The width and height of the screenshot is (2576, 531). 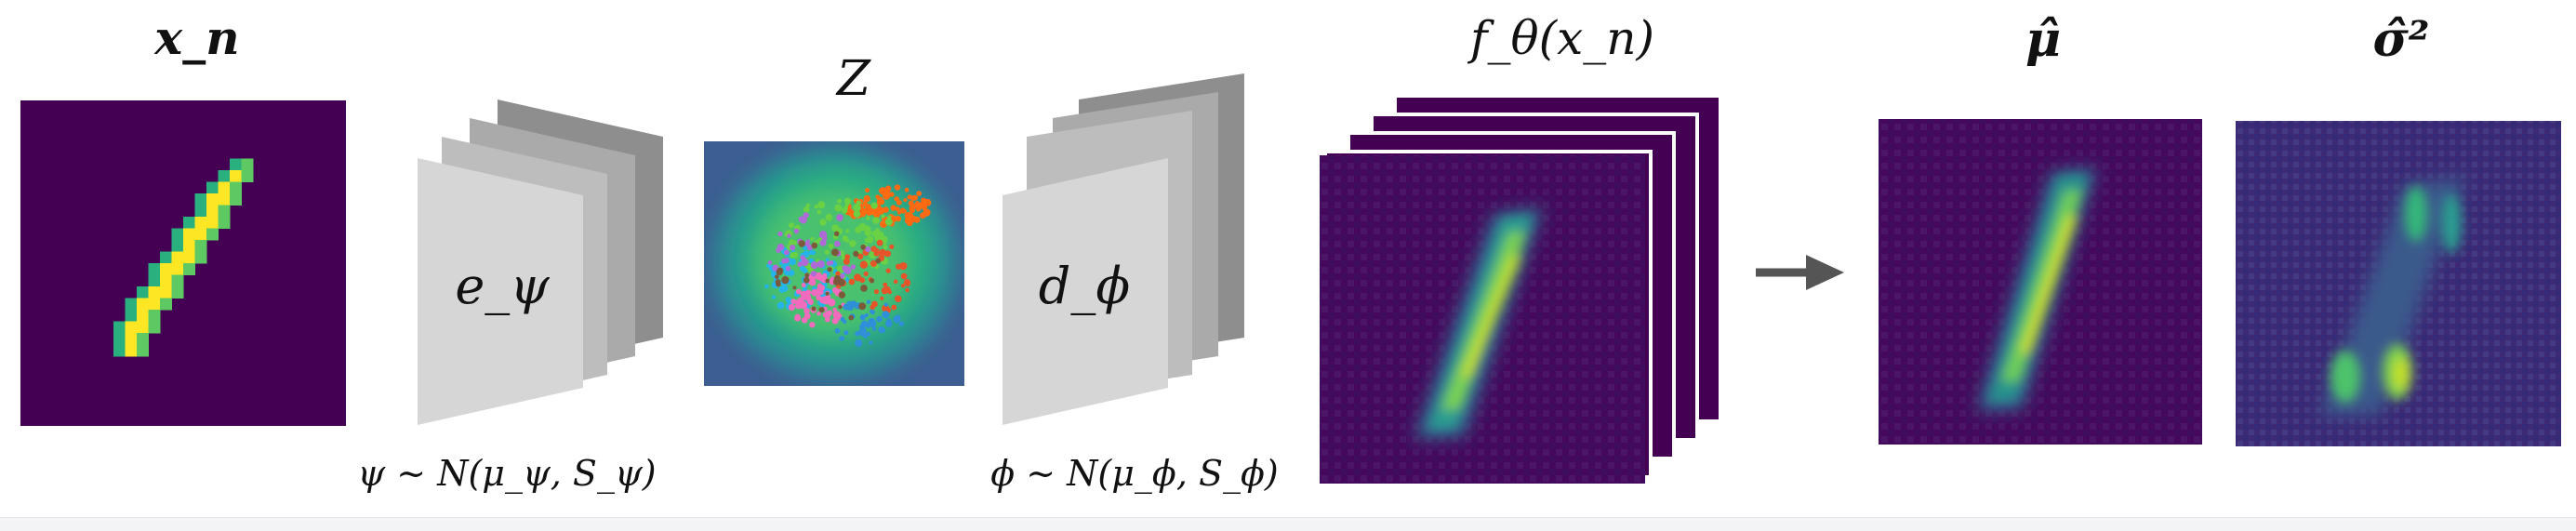 I want to click on mean-label: μ̂, so click(x=2043, y=39).